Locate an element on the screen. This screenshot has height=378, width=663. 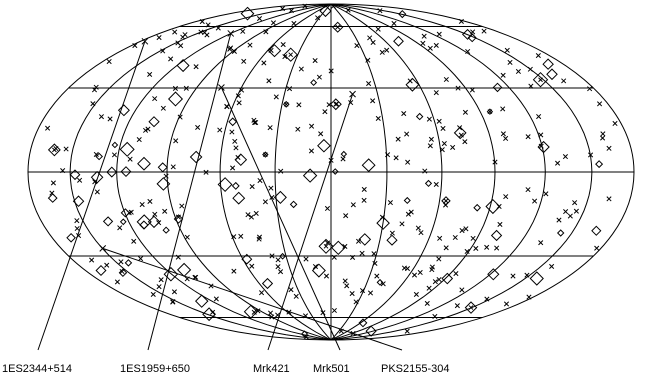
label-pointer is located at coordinates (189, 192).